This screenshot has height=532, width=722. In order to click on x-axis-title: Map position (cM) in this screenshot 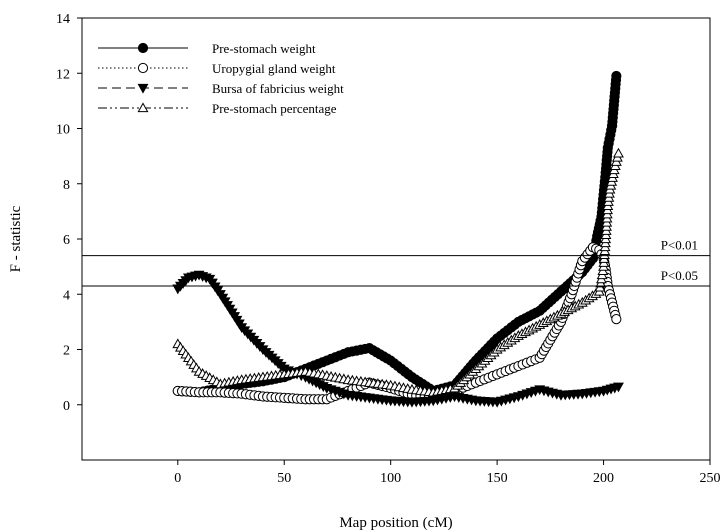, I will do `click(395, 523)`.